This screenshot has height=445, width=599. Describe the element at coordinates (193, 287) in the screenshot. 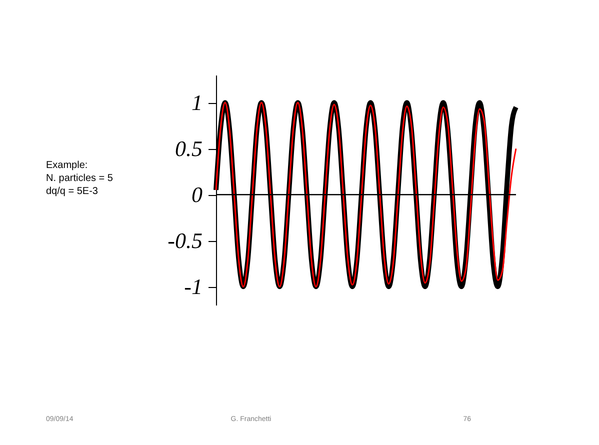

I see `y-tick-label: -1` at that location.